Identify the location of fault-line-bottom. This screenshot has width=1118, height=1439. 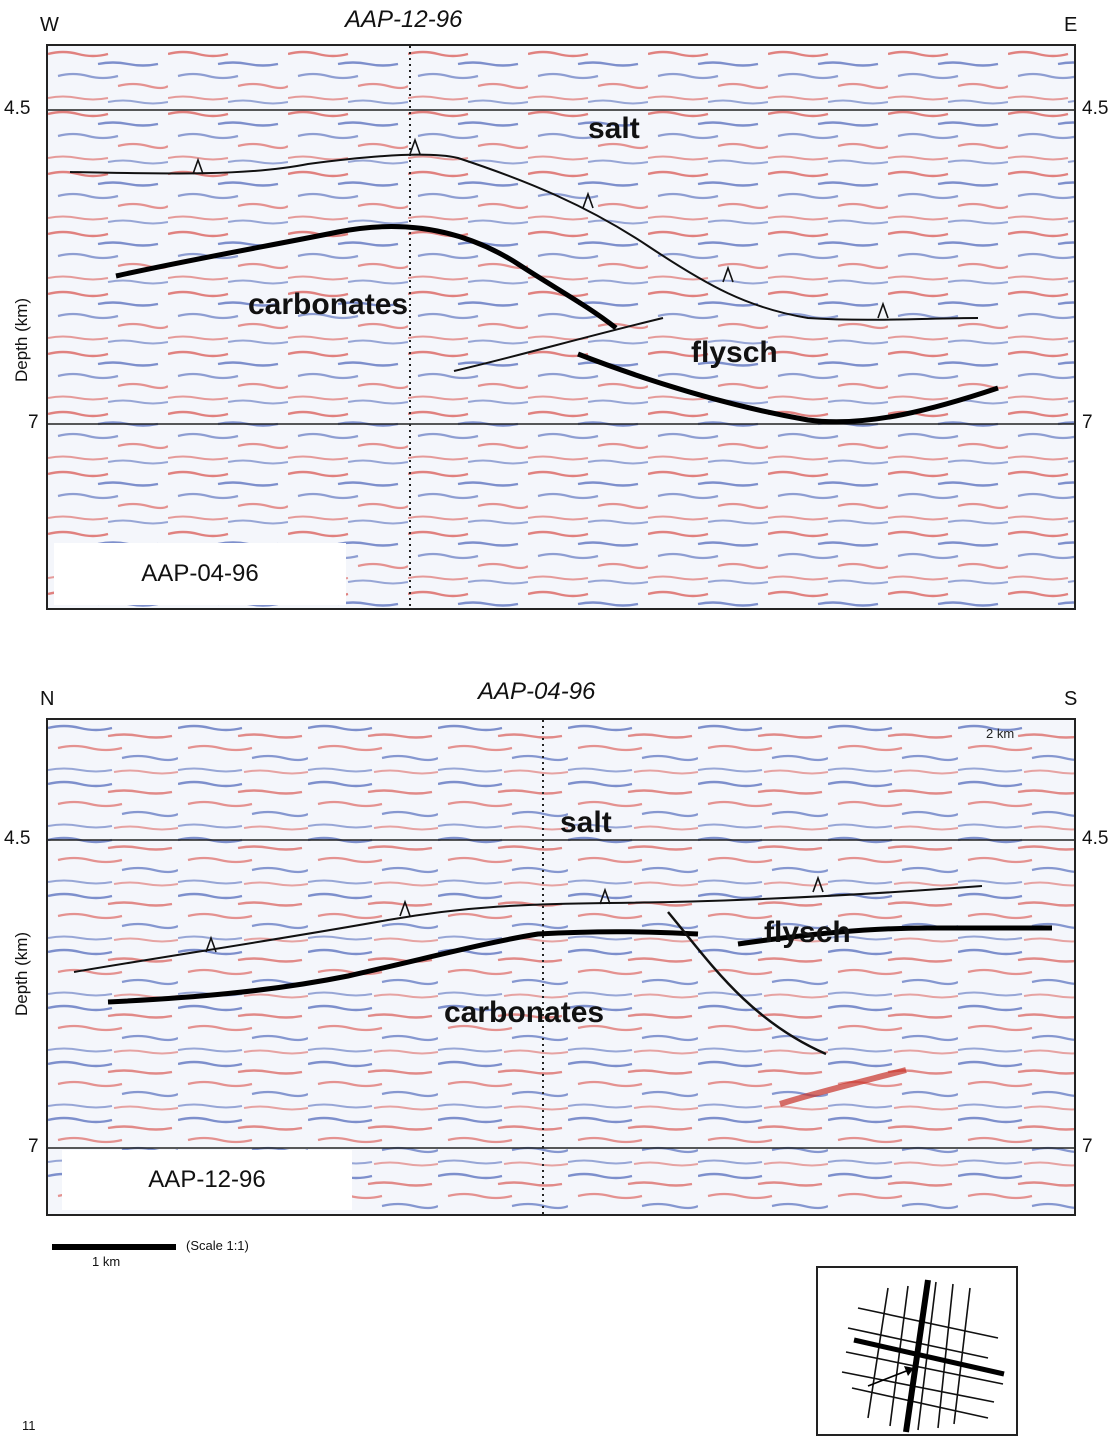
(747, 983).